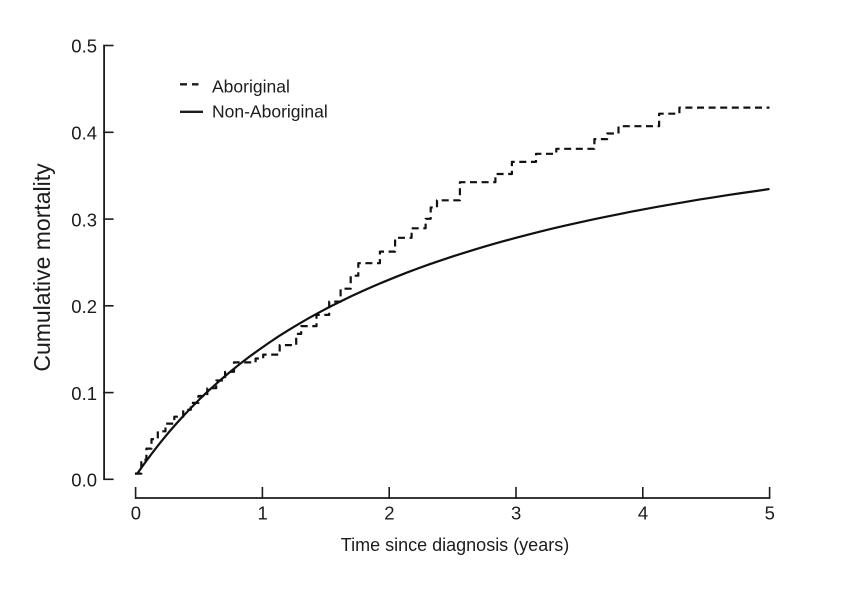 The image size is (850, 591). I want to click on svg-text: Time since diagnosis (years), so click(455, 545).